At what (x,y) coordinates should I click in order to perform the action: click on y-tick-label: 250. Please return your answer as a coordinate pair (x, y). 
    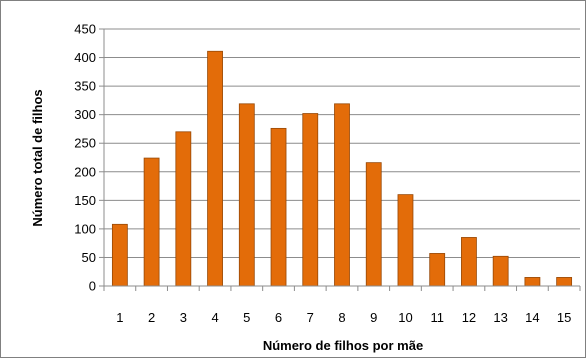
    Looking at the image, I should click on (85, 143).